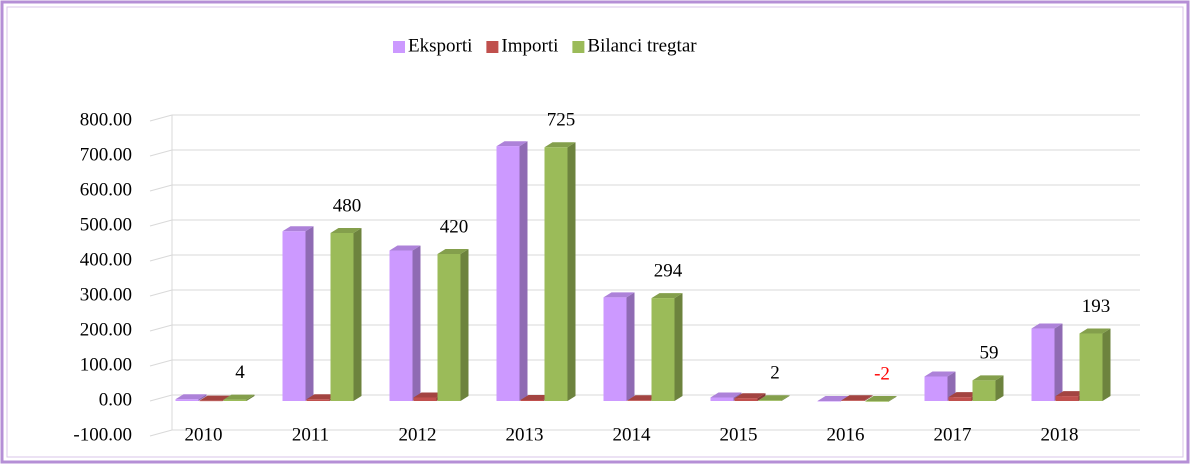 The width and height of the screenshot is (1190, 464). Describe the element at coordinates (106, 119) in the screenshot. I see `y-tick-label: 800.00` at that location.